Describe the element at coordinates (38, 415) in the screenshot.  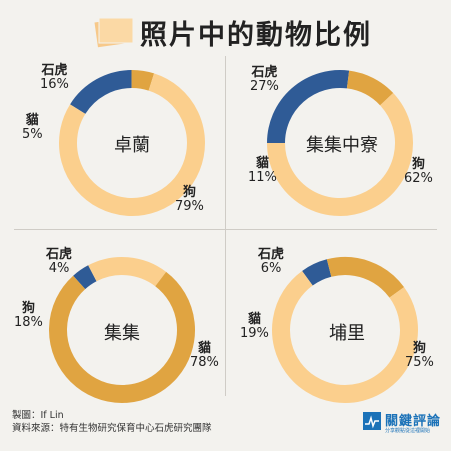
I see `footer-credit: 製圖：If Lin` at that location.